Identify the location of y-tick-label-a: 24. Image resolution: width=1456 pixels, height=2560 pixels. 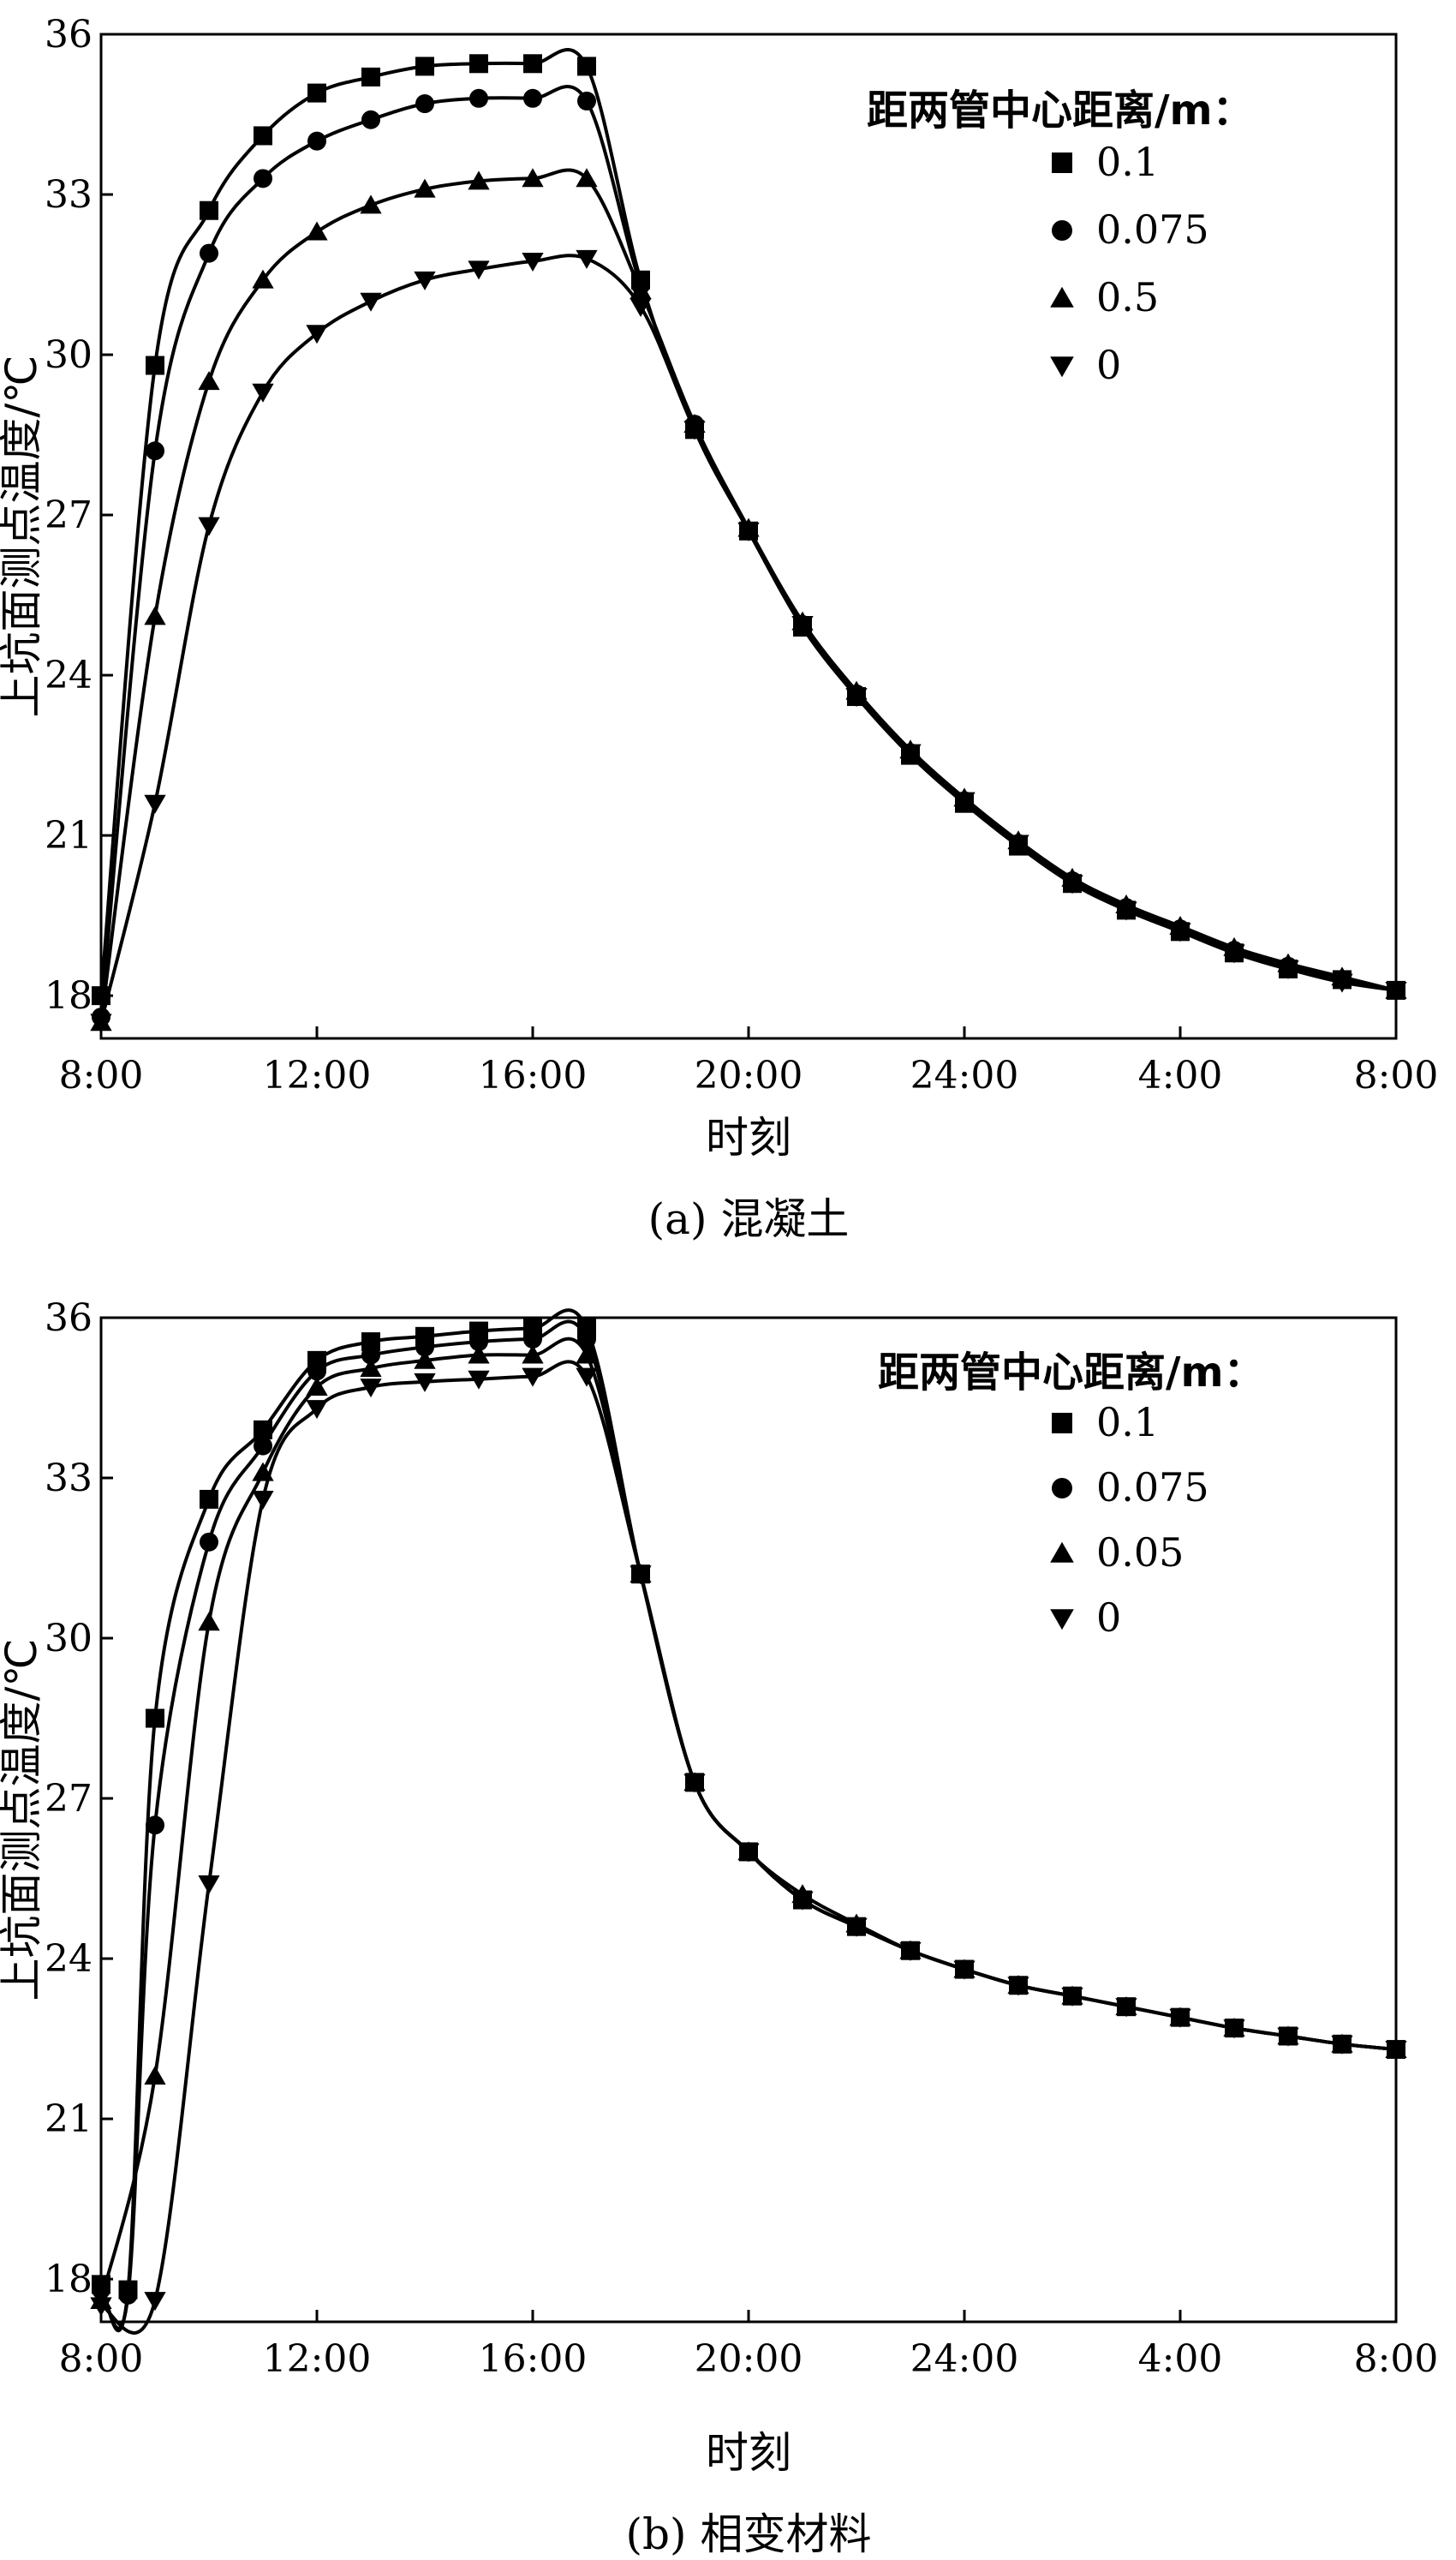
(68, 675).